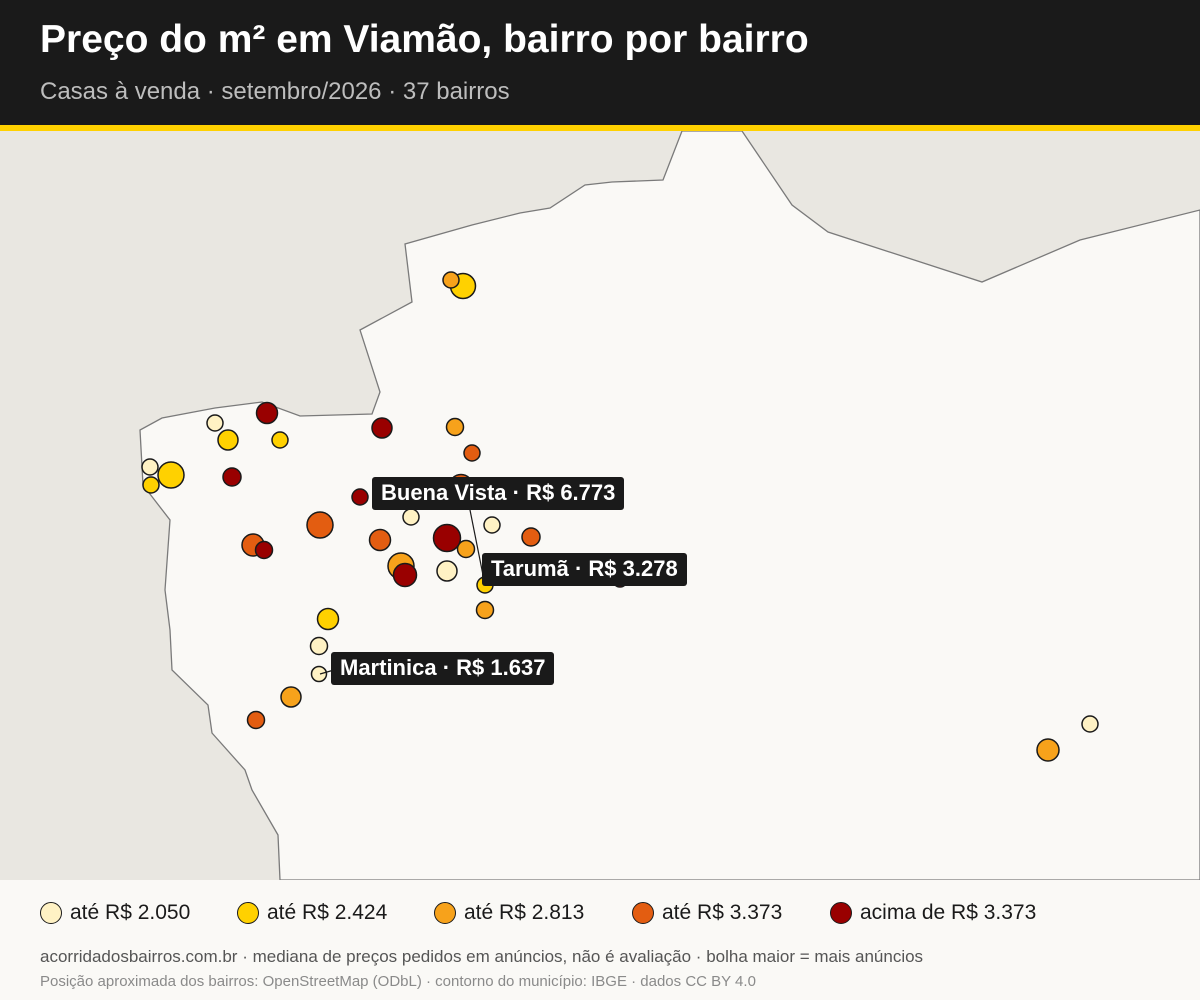 This screenshot has width=1200, height=1000. Describe the element at coordinates (498, 493) in the screenshot. I see `callout-buena-vista: Buena Vista · R$ 6.773` at that location.